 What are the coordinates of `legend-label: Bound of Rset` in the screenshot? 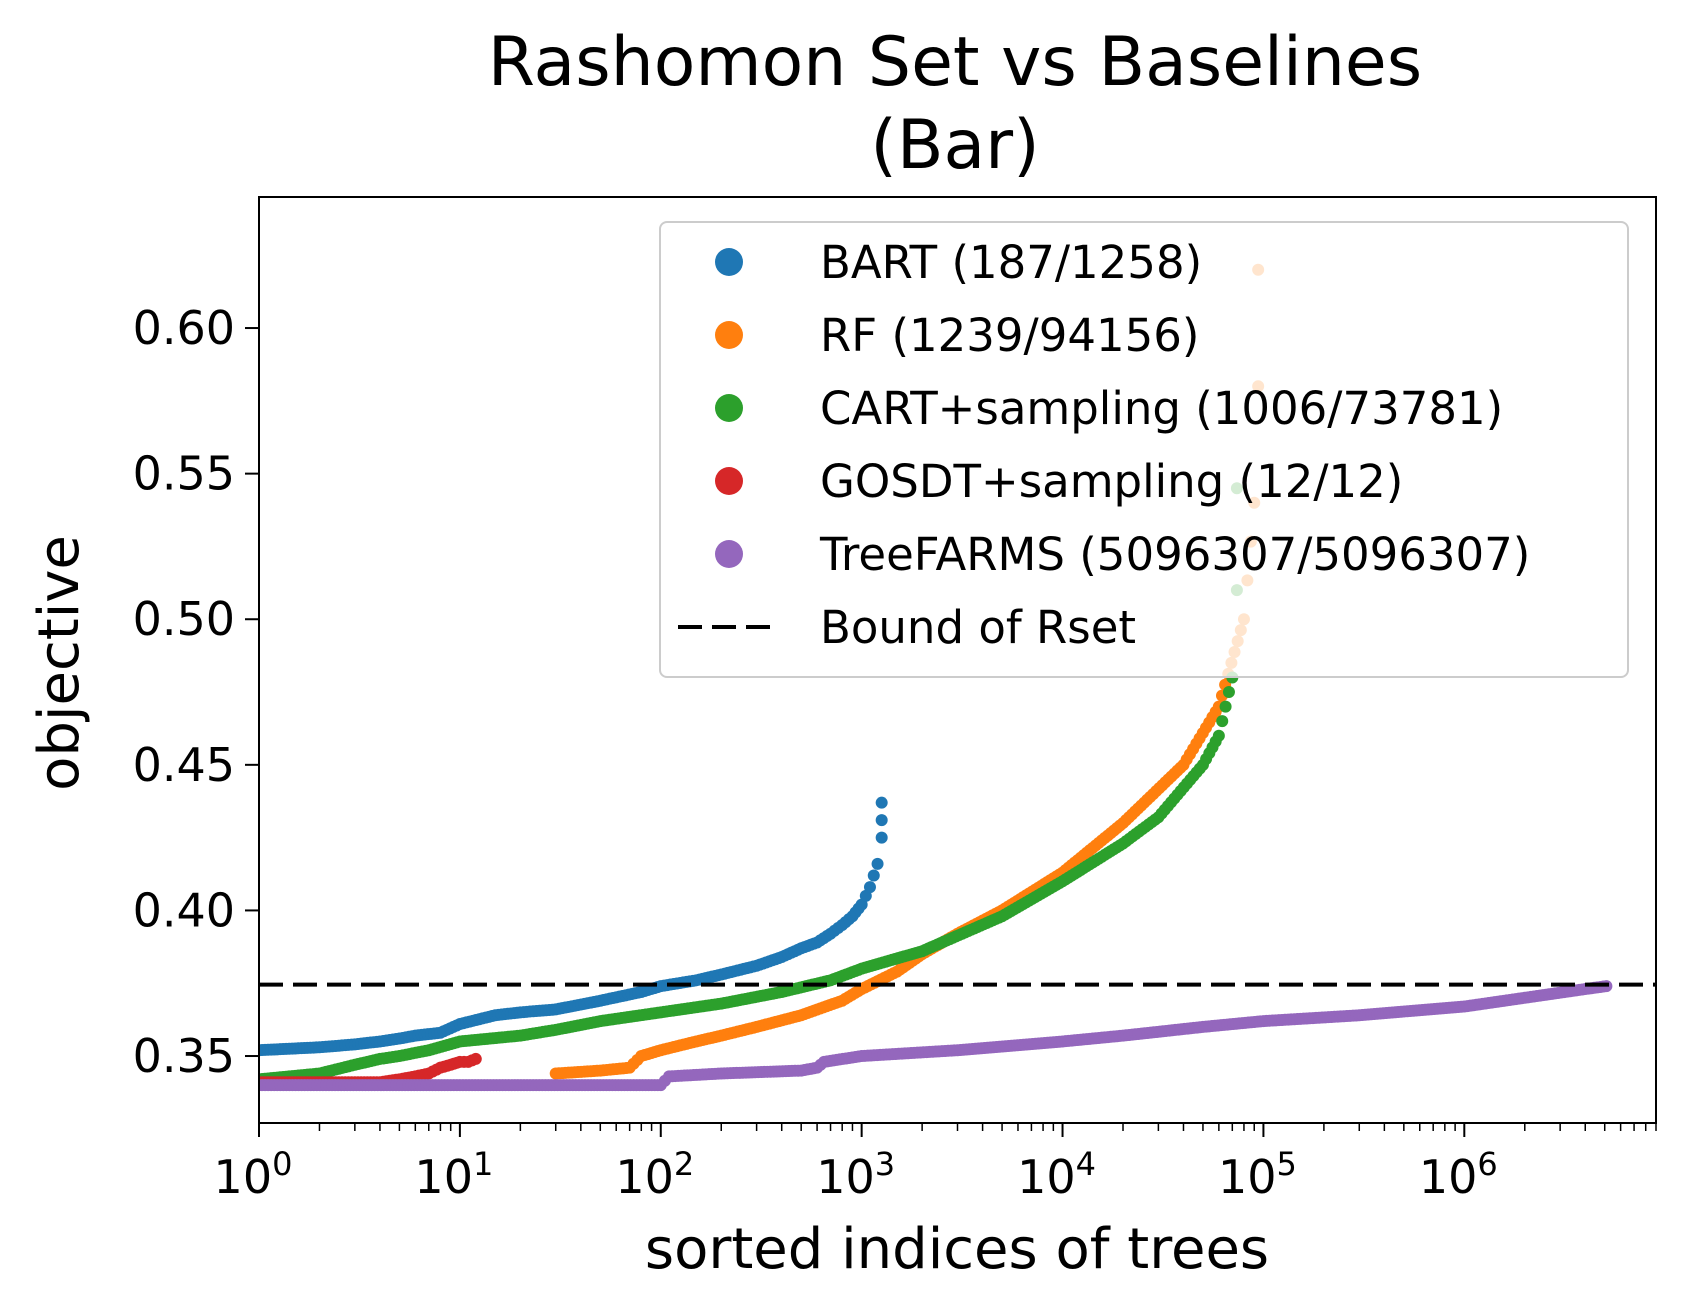 It's located at (978, 627).